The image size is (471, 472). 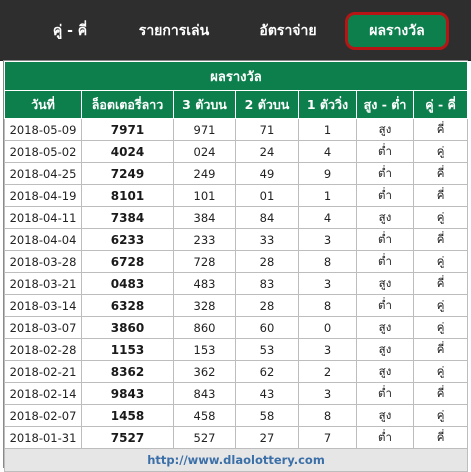 I want to click on lottery-number-cell: 7527, so click(x=127, y=437).